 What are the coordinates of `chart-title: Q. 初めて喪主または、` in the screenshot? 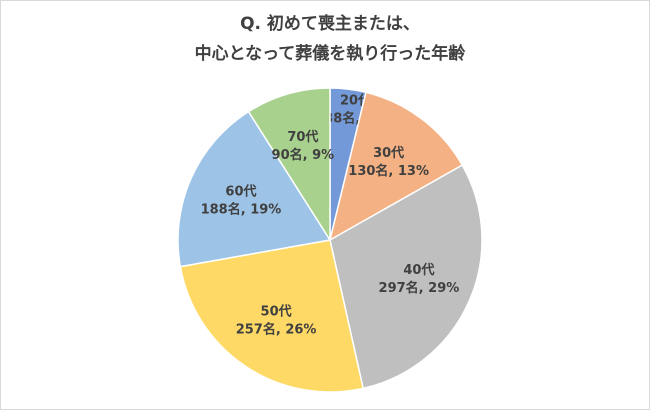 It's located at (330, 23).